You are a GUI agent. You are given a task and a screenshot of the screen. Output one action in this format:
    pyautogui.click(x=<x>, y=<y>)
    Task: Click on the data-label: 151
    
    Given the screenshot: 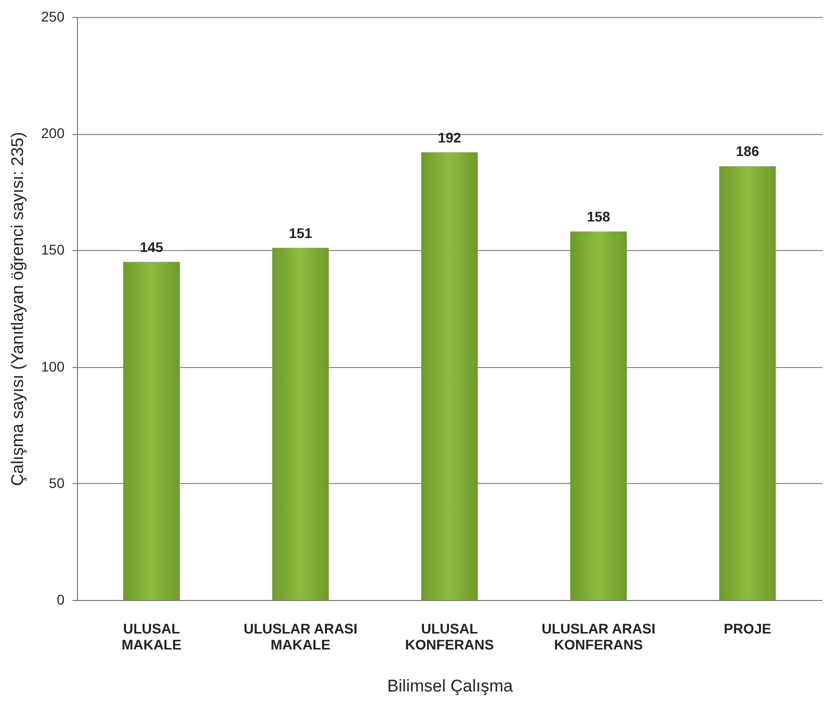 What is the action you would take?
    pyautogui.click(x=300, y=232)
    